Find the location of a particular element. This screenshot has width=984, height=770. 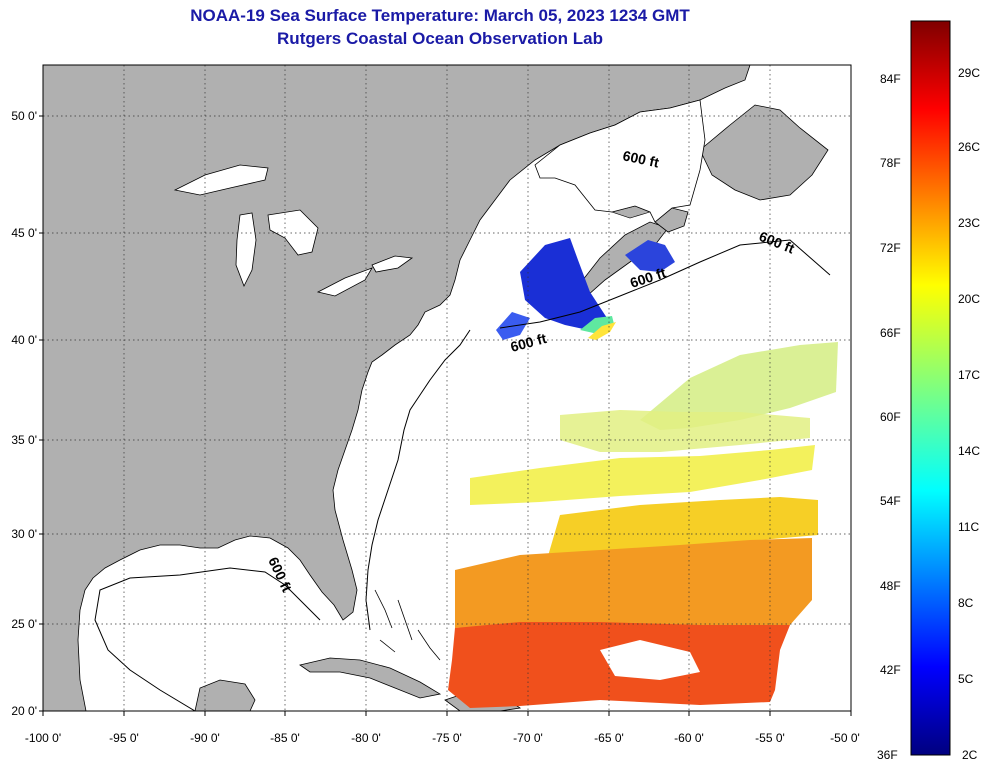

sst-green-band-north is located at coordinates (739, 386).